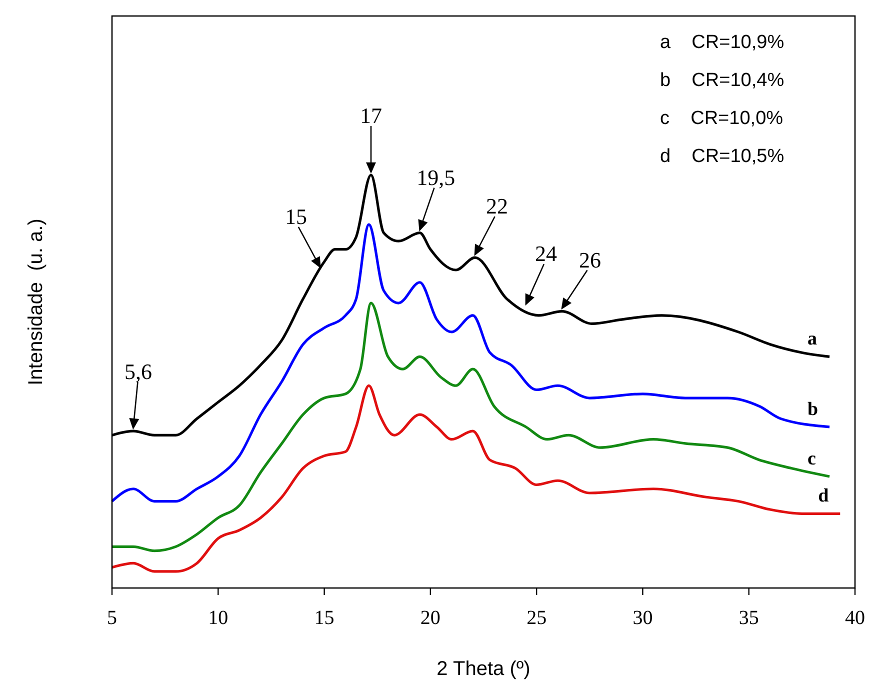 This screenshot has width=877, height=688. Describe the element at coordinates (483, 669) in the screenshot. I see `x-axis-title: 2 Theta (º)` at that location.